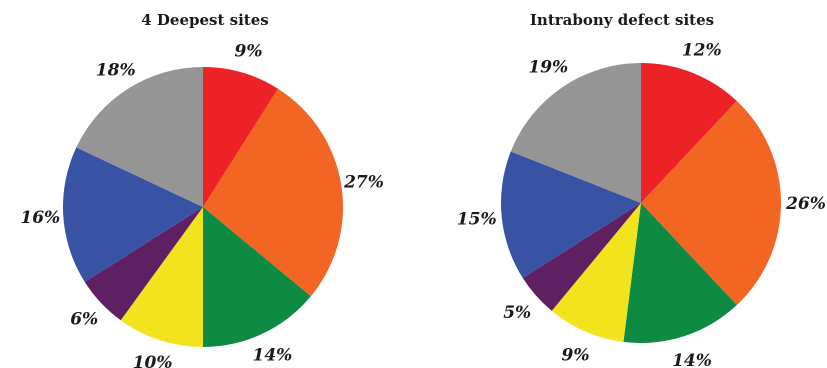  I want to click on slice-label-blue: 15%, so click(477, 220).